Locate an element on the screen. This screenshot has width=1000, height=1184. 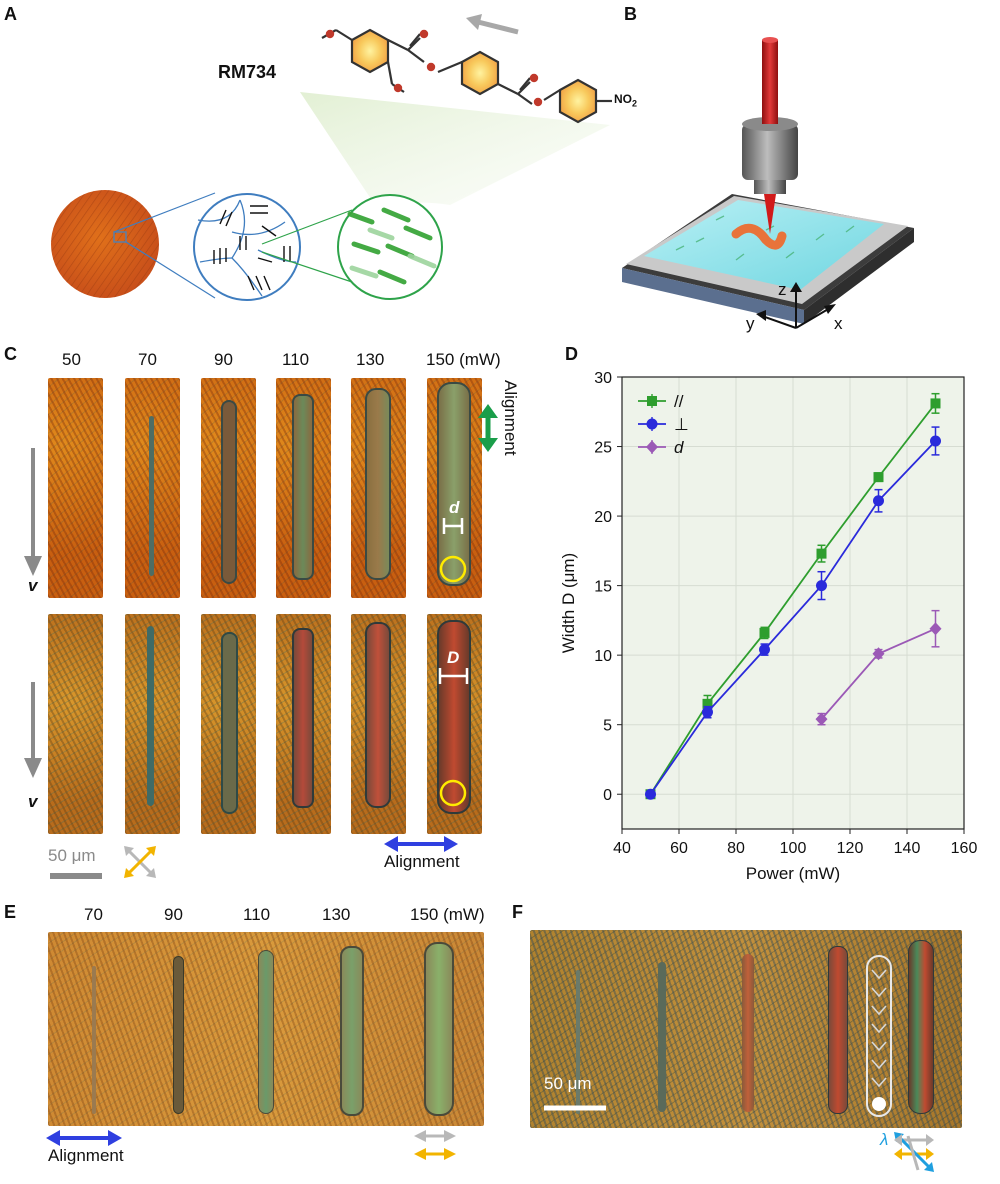
laser-beam is located at coordinates (770, 82).